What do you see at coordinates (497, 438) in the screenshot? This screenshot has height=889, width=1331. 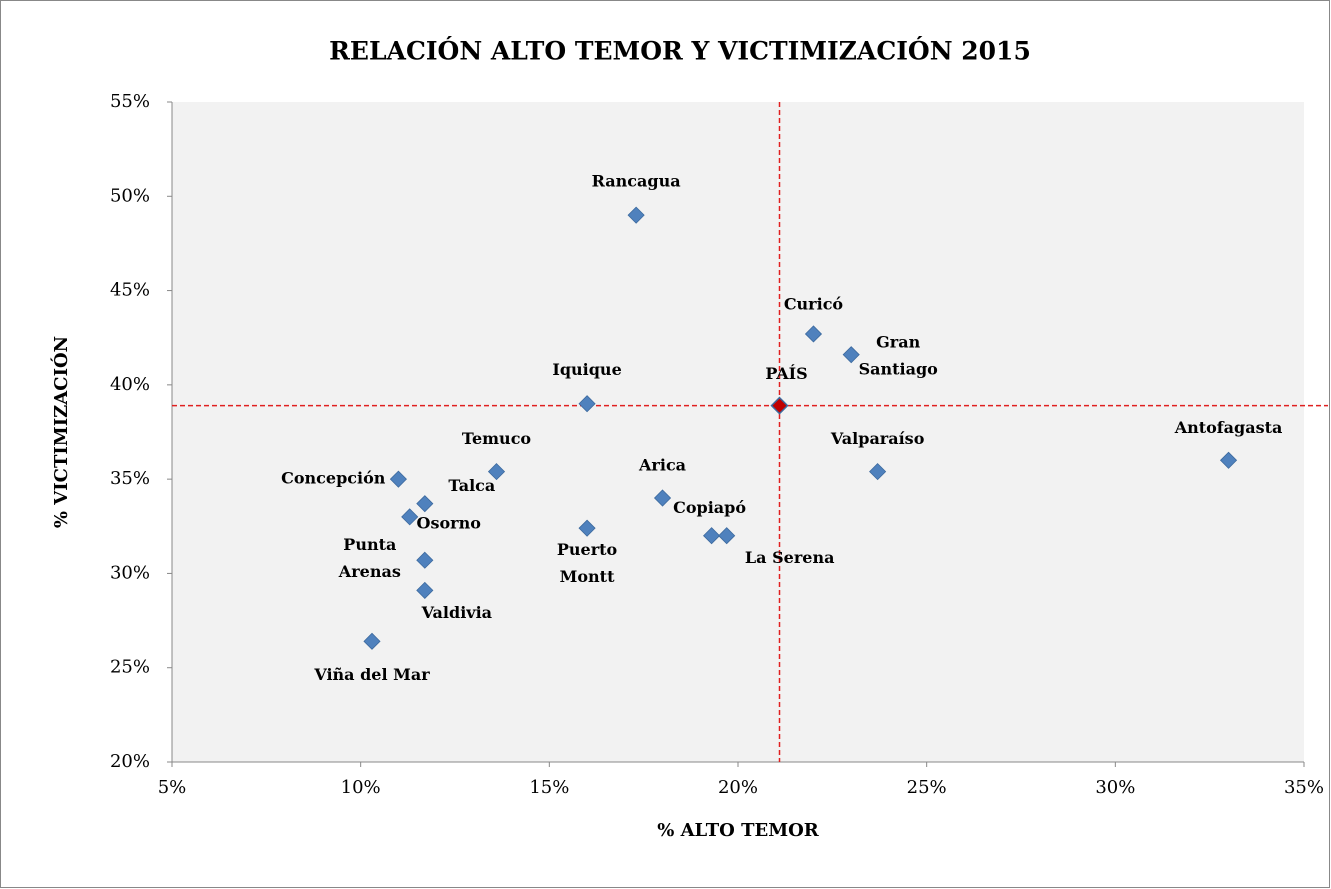 I see `point-label: Temuco` at bounding box center [497, 438].